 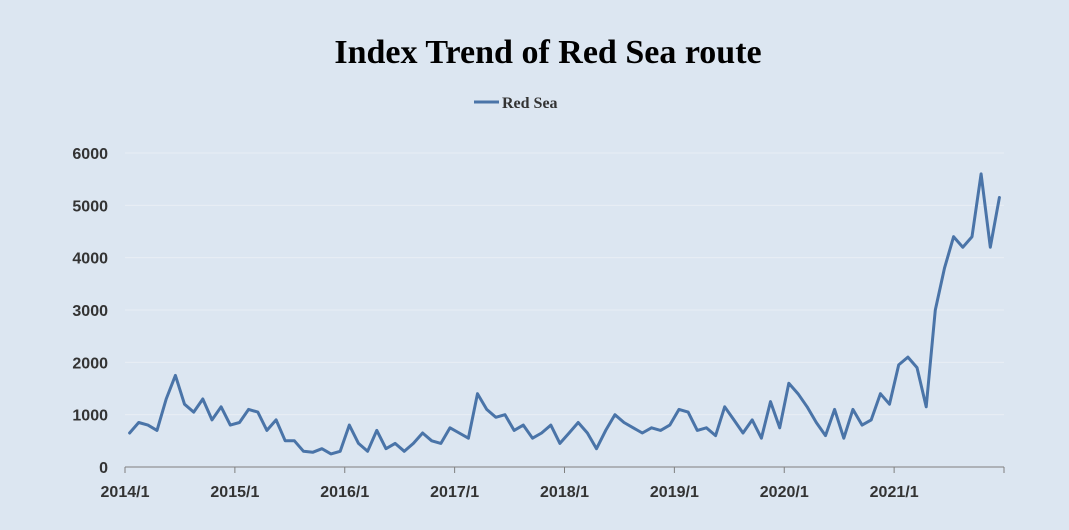 What do you see at coordinates (547, 52) in the screenshot?
I see `chart-title: Index Trend of Red Sea route` at bounding box center [547, 52].